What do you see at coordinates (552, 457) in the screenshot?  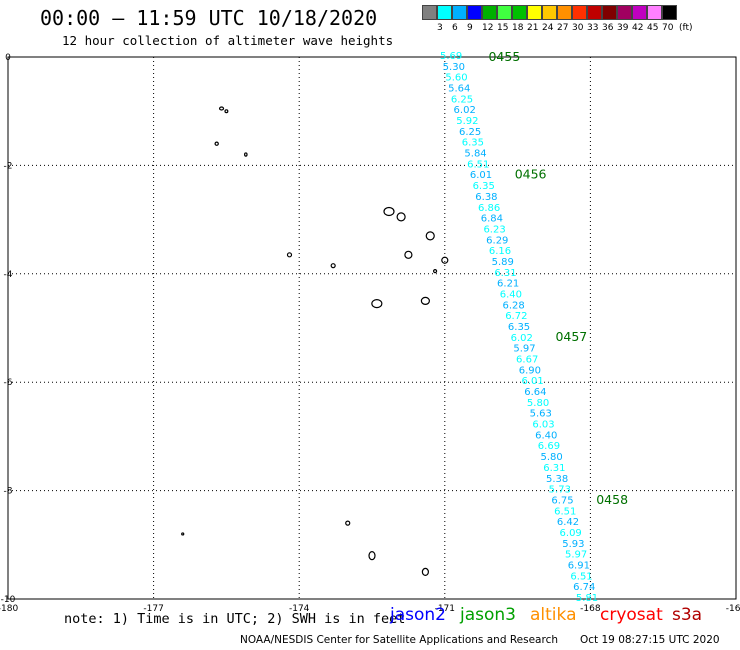 I see `wave-height-value: 5.80` at bounding box center [552, 457].